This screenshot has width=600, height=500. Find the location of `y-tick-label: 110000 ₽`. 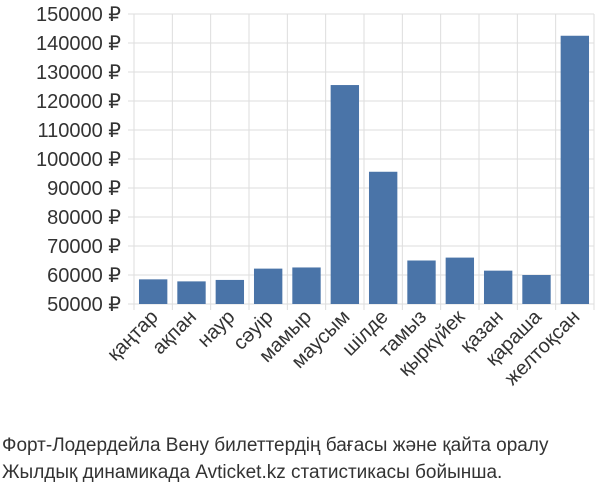

y-tick-label: 110000 ₽ is located at coordinates (79, 131).